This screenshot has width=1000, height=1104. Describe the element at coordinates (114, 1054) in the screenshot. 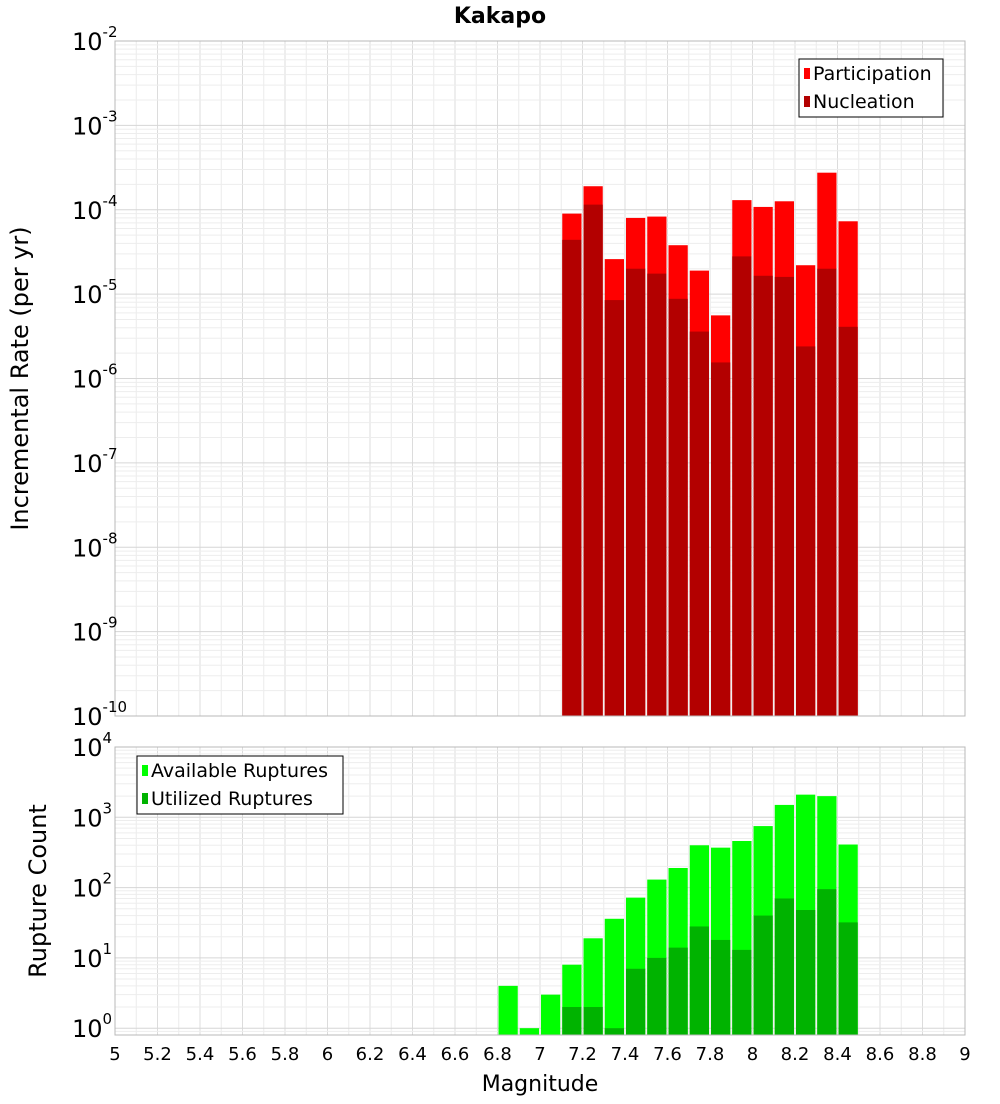

I see `x-tick-label: 5` at that location.